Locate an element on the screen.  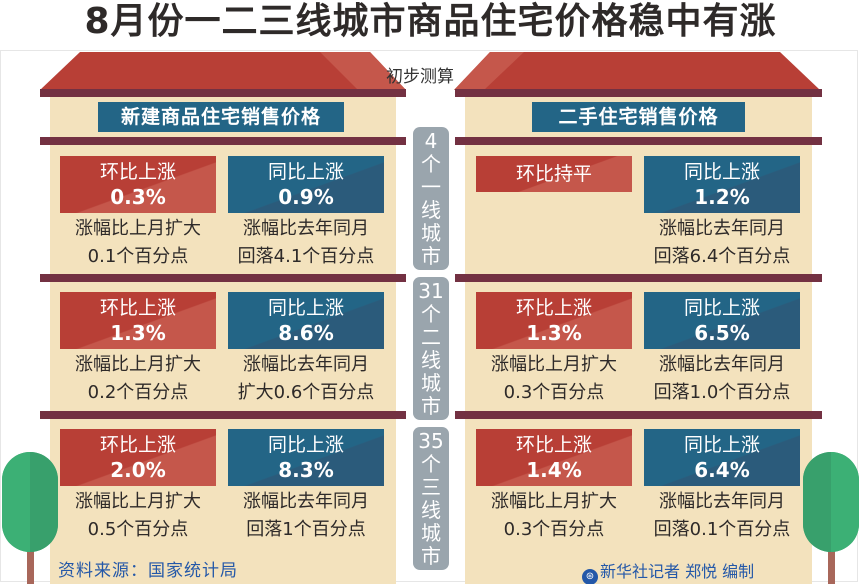
yoy-badge: 同比上涨 6.4% is located at coordinates (722, 457).